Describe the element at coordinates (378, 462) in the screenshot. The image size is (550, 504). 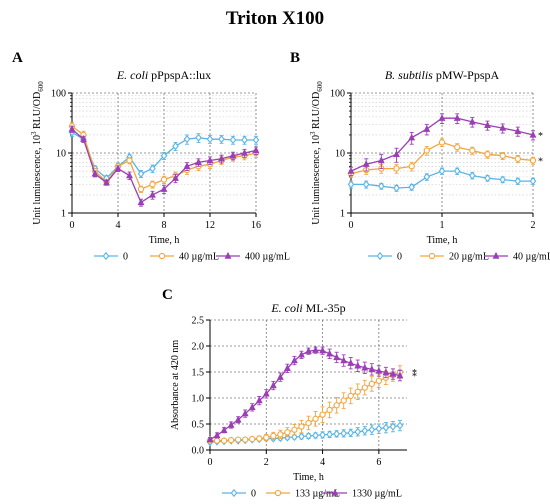
I see `x-tick-label: 6` at that location.